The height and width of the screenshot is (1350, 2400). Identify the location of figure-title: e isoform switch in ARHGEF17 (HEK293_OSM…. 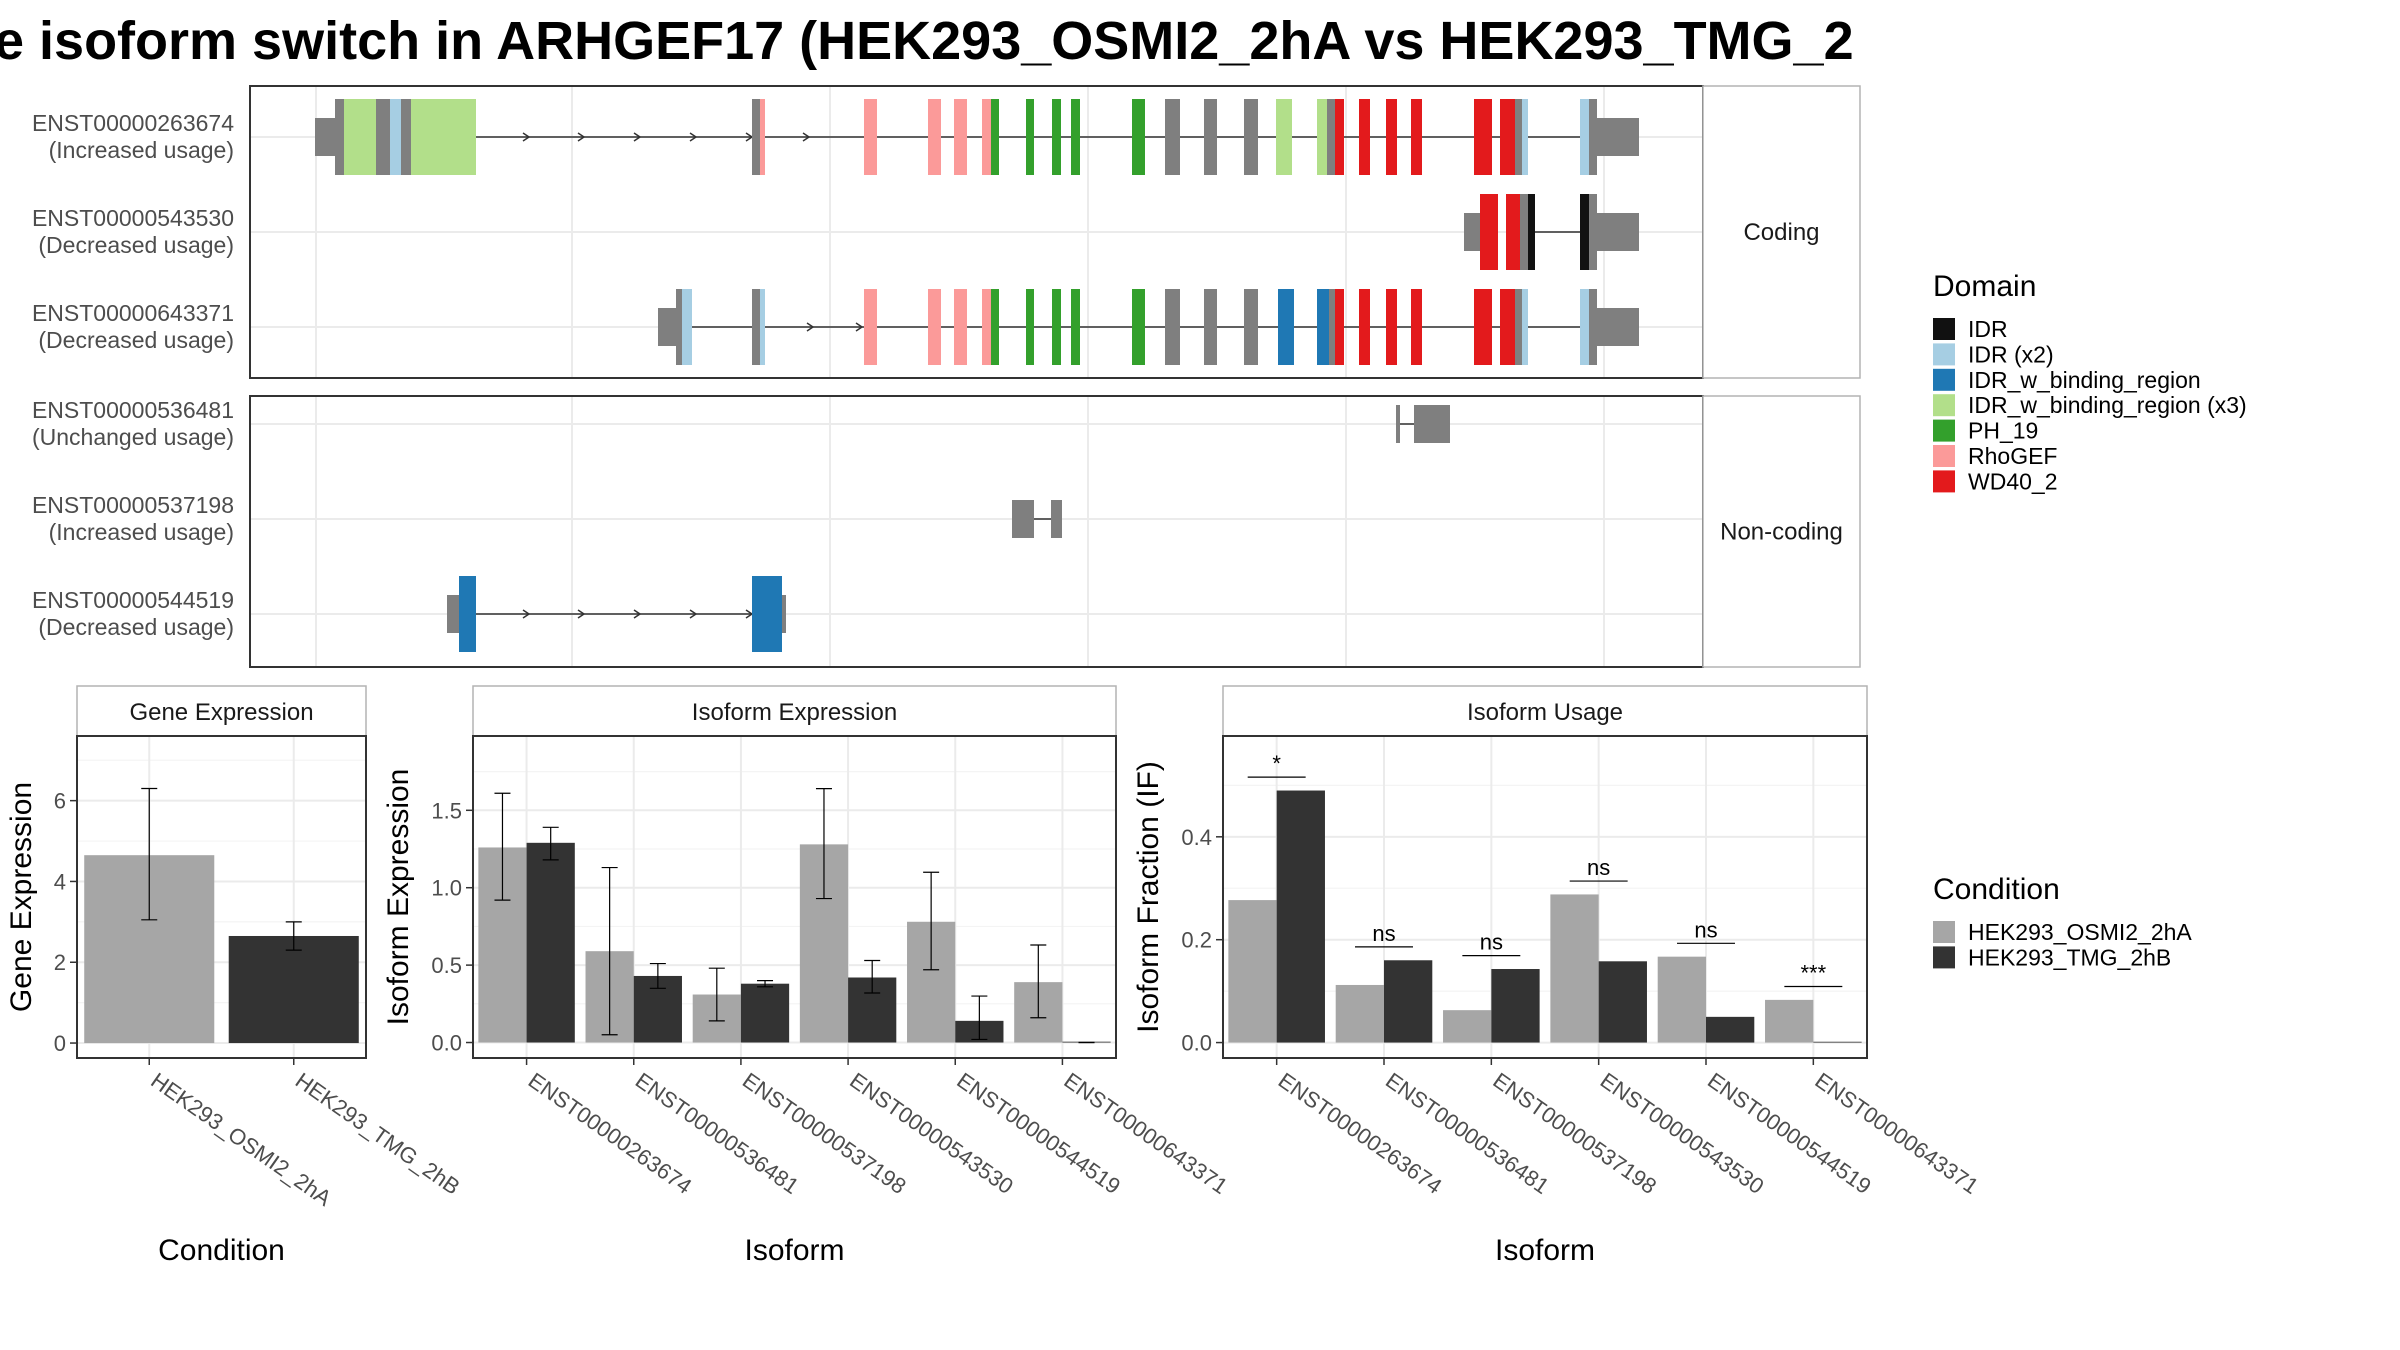
(927, 41).